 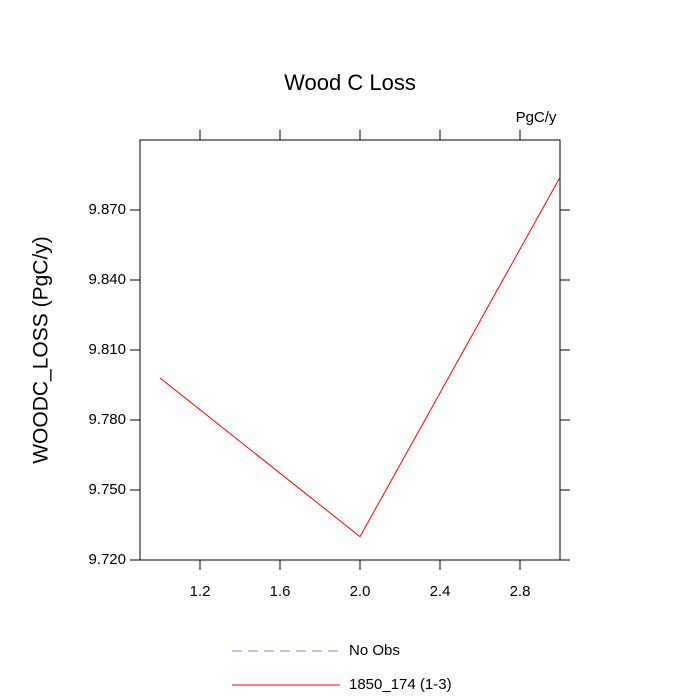 I want to click on y-tick-label: 9.780, so click(x=107, y=419).